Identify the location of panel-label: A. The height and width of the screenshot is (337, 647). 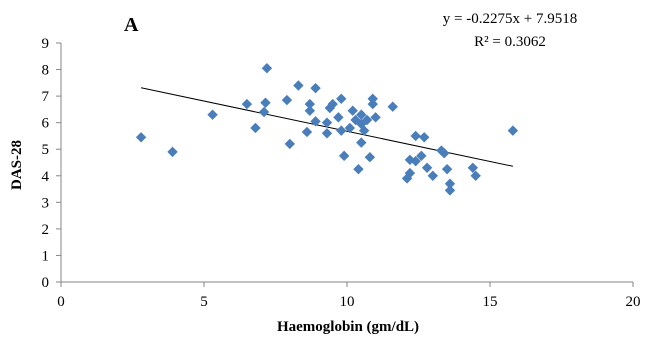
(131, 25).